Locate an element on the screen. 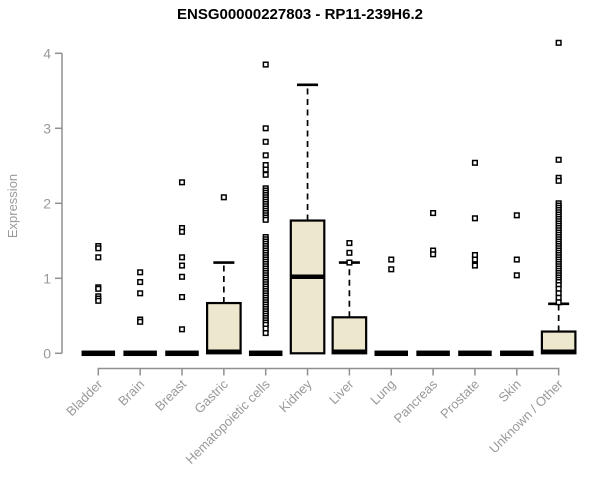 The width and height of the screenshot is (600, 500). y-tick-label-2: 2 is located at coordinates (47, 203).